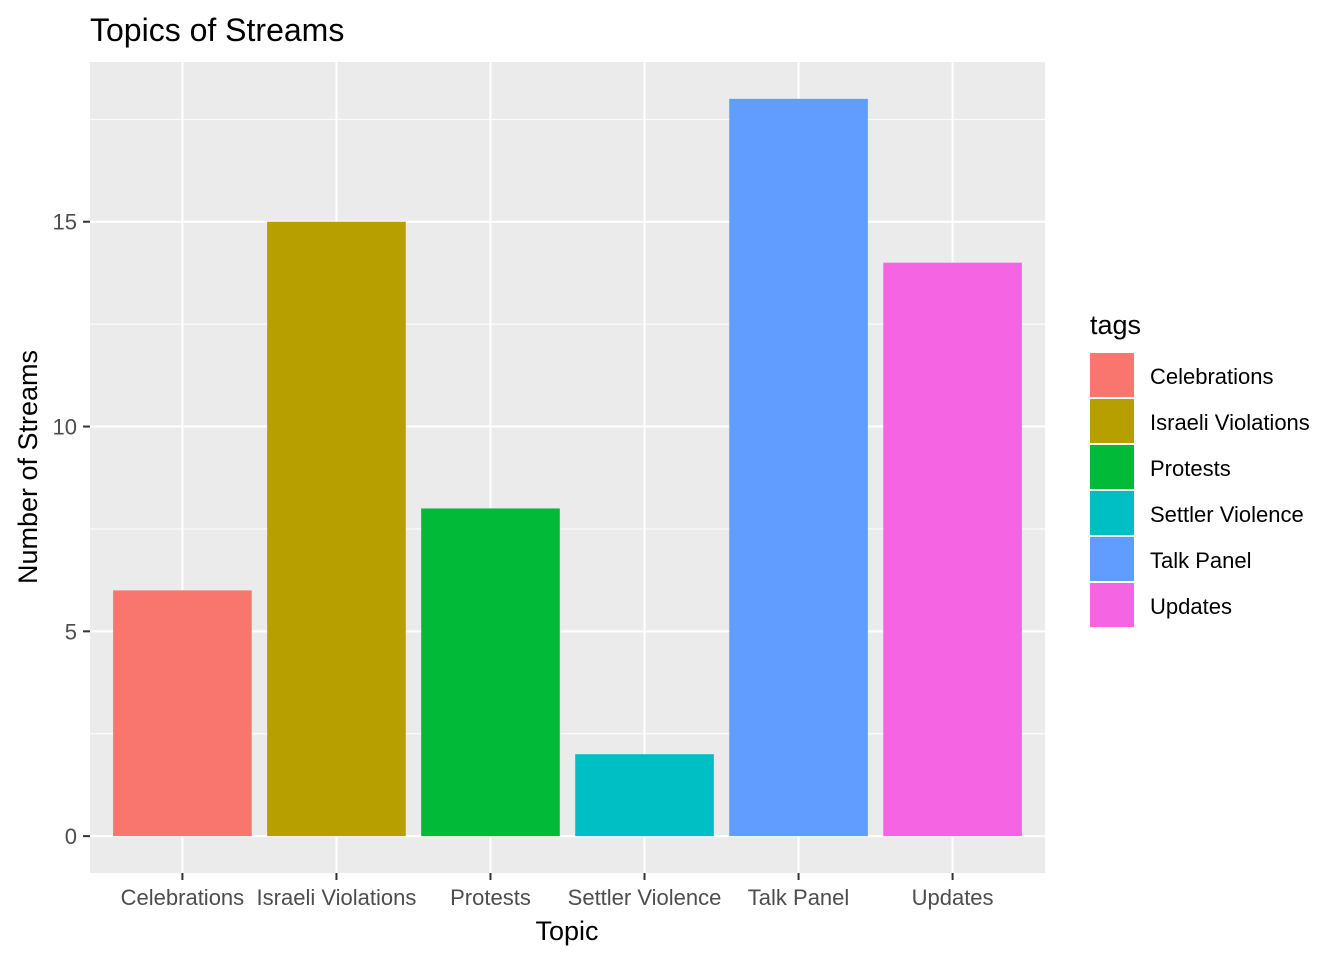 The image size is (1344, 960). I want to click on x-tick-label: Settler Violence, so click(645, 897).